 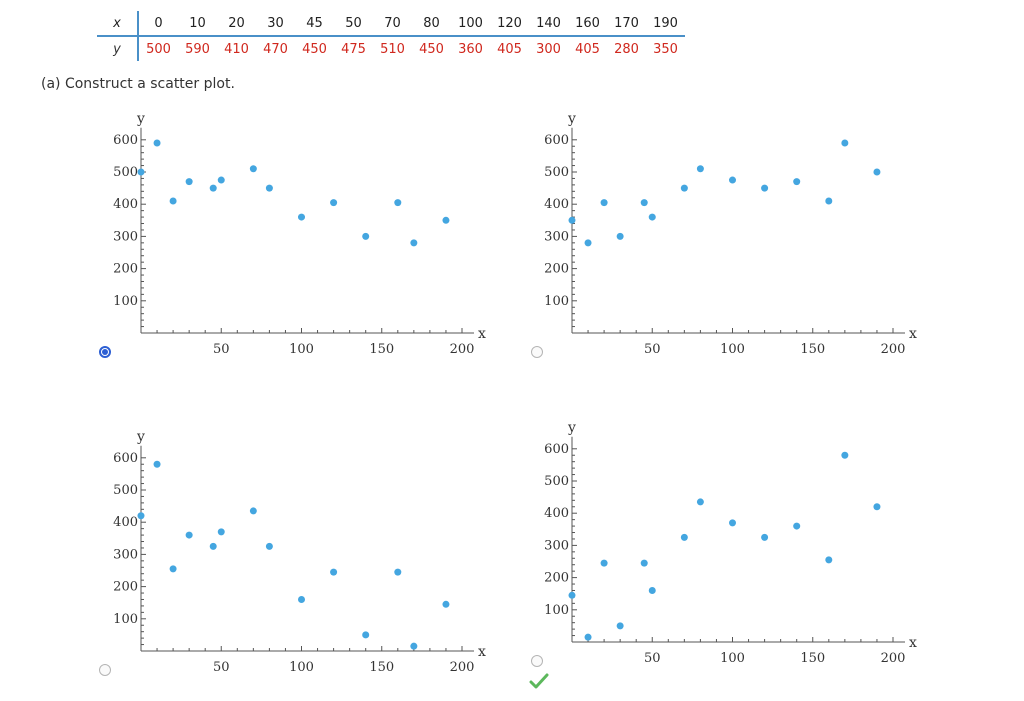 I want to click on table-y-header: y, so click(x=118, y=48).